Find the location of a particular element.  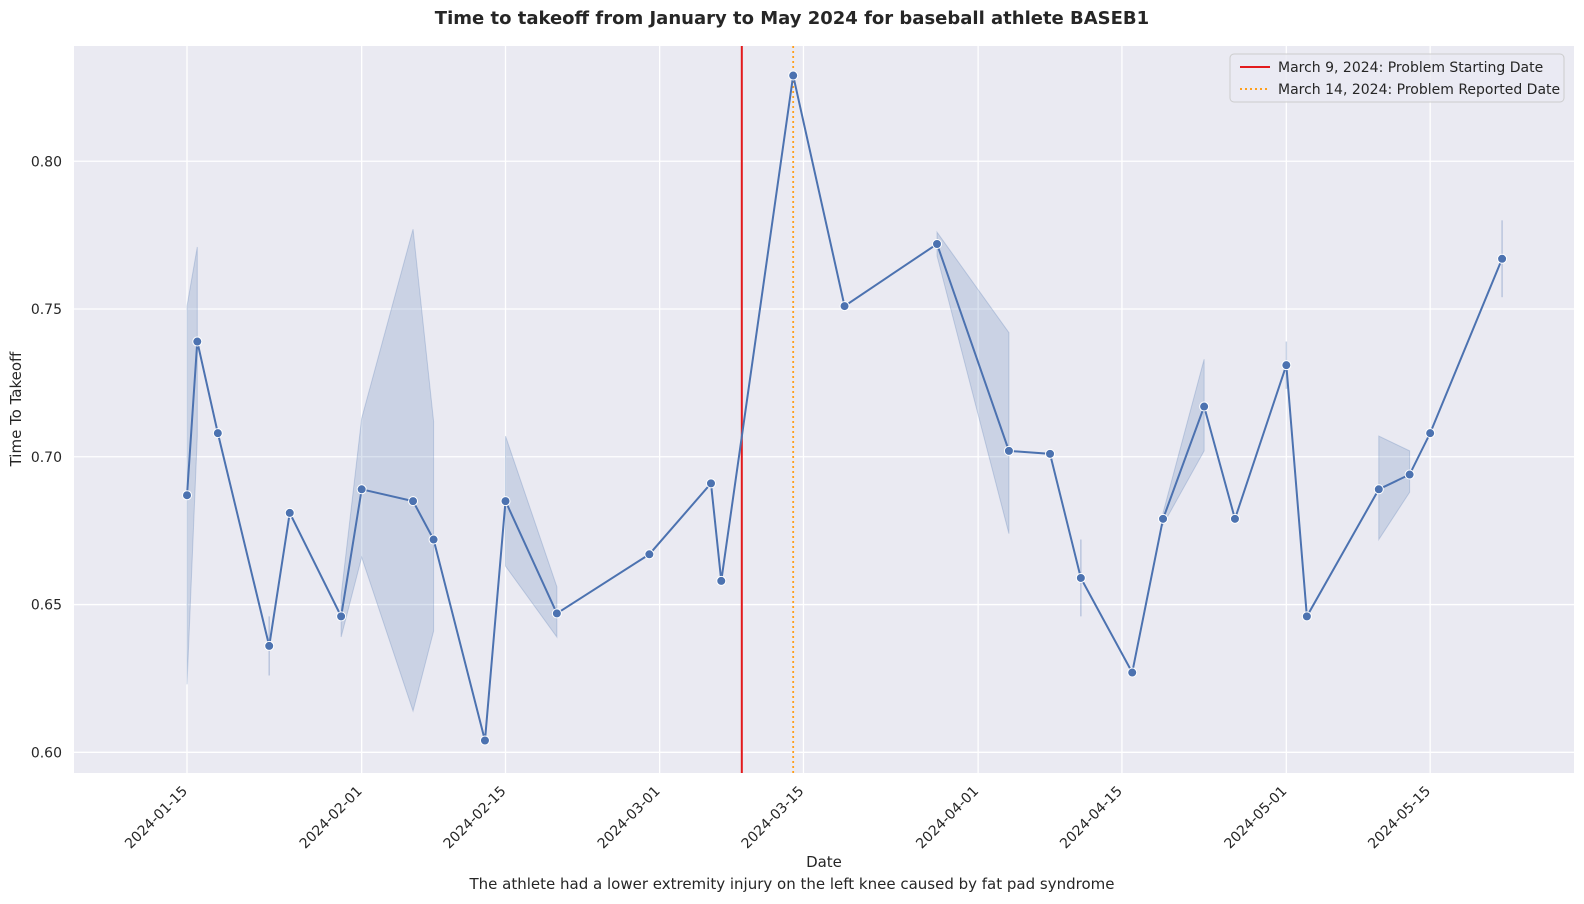

x-tick-label: 2024-05-15 is located at coordinates (1399, 817).